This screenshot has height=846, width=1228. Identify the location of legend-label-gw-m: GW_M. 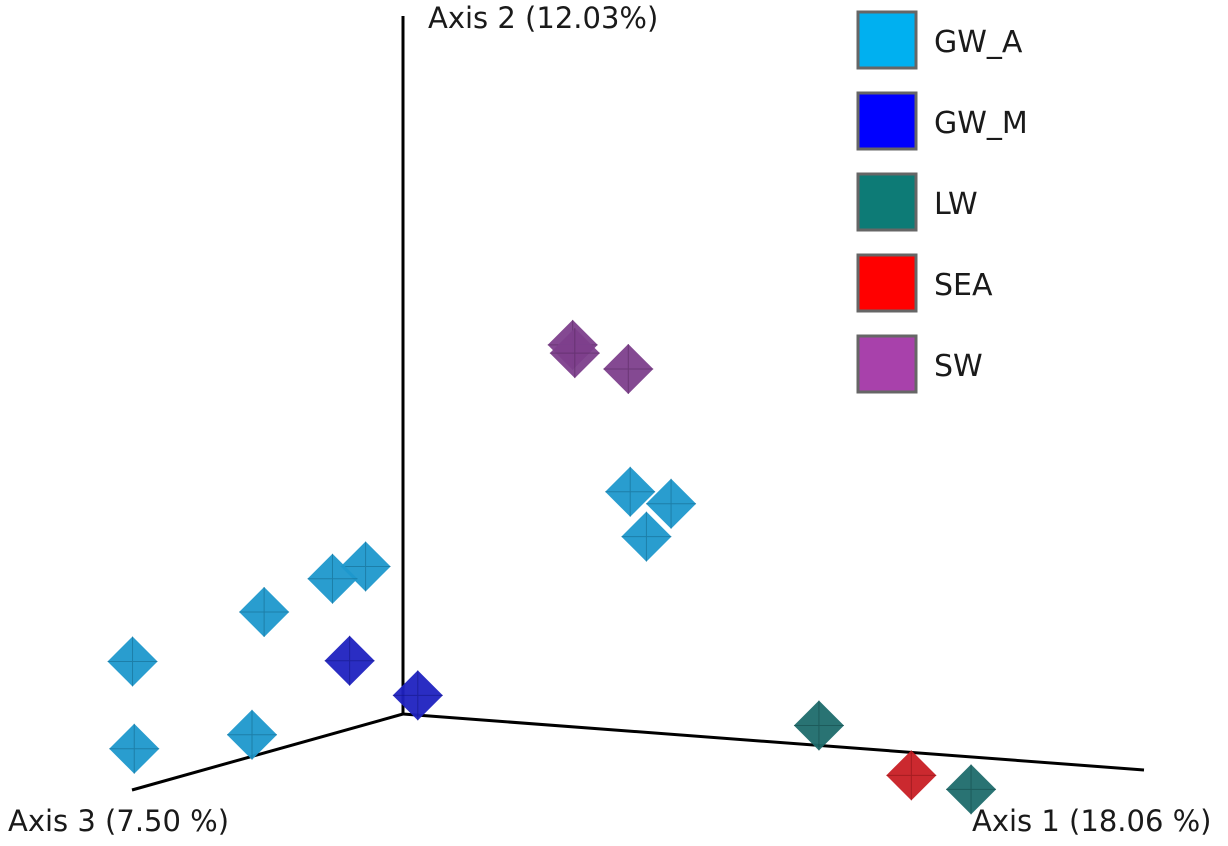
(981, 123).